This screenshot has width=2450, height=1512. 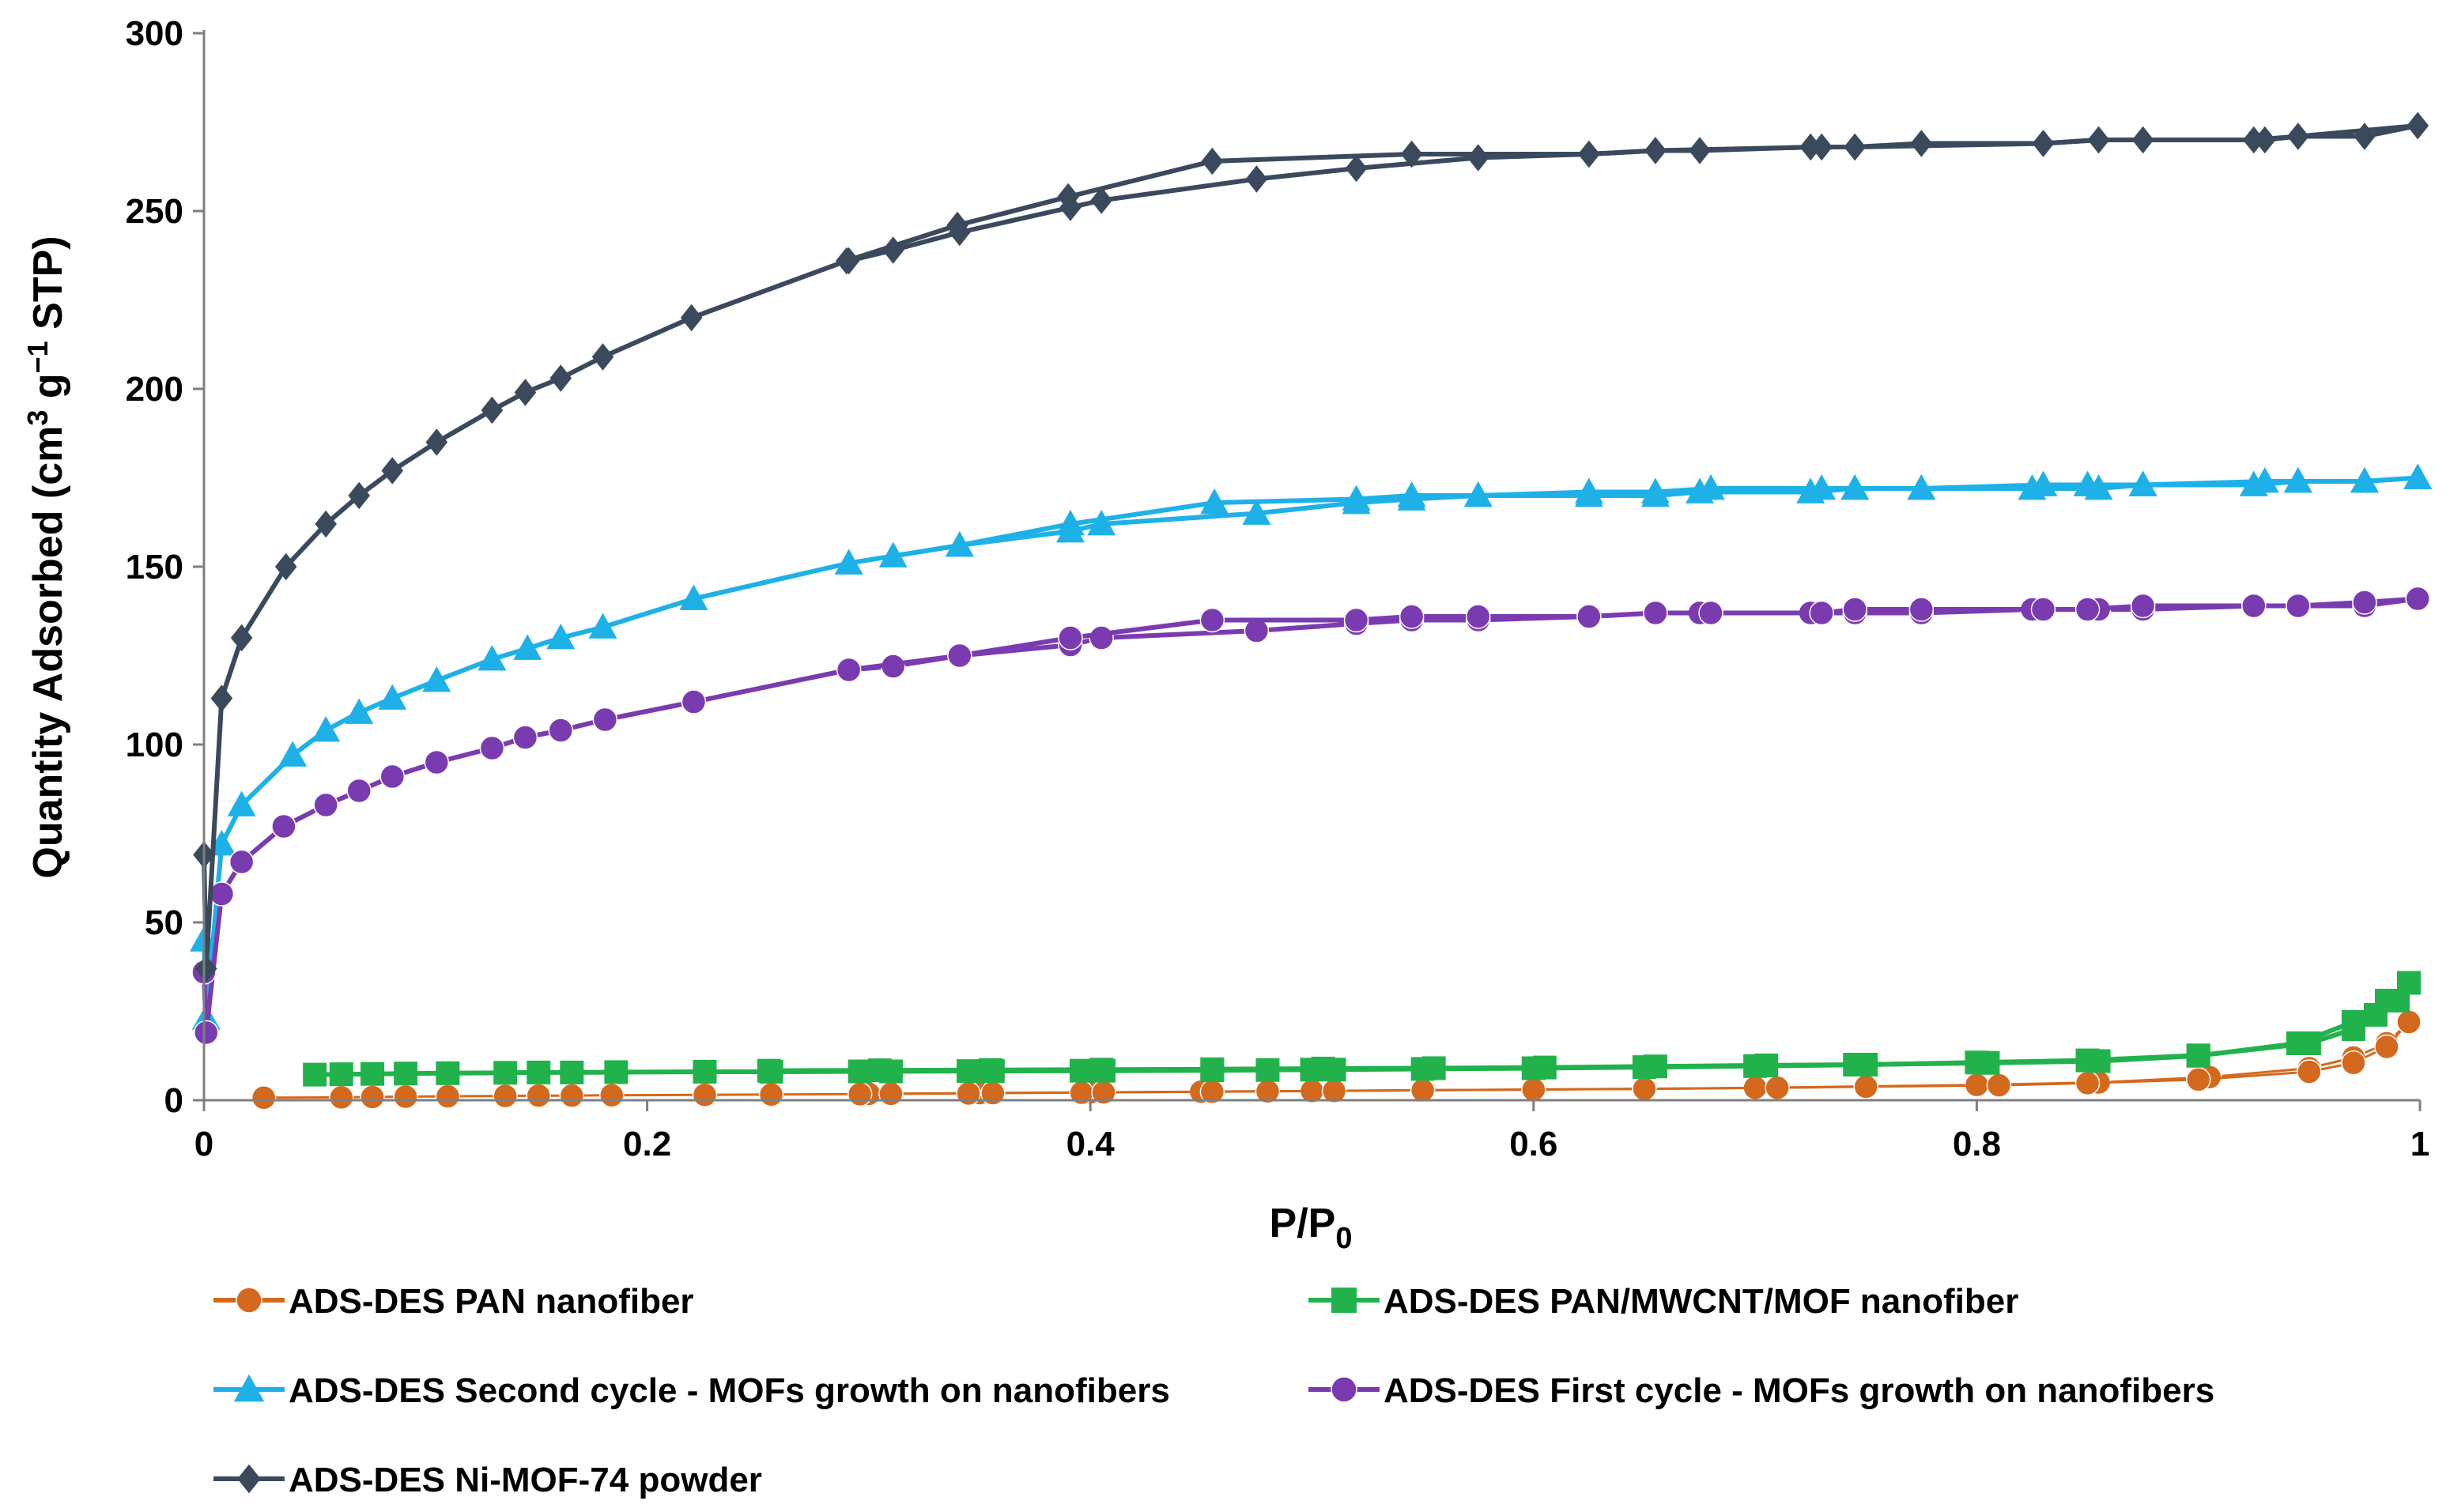 What do you see at coordinates (1311, 1228) in the screenshot?
I see `x-axis-title: P/P0` at bounding box center [1311, 1228].